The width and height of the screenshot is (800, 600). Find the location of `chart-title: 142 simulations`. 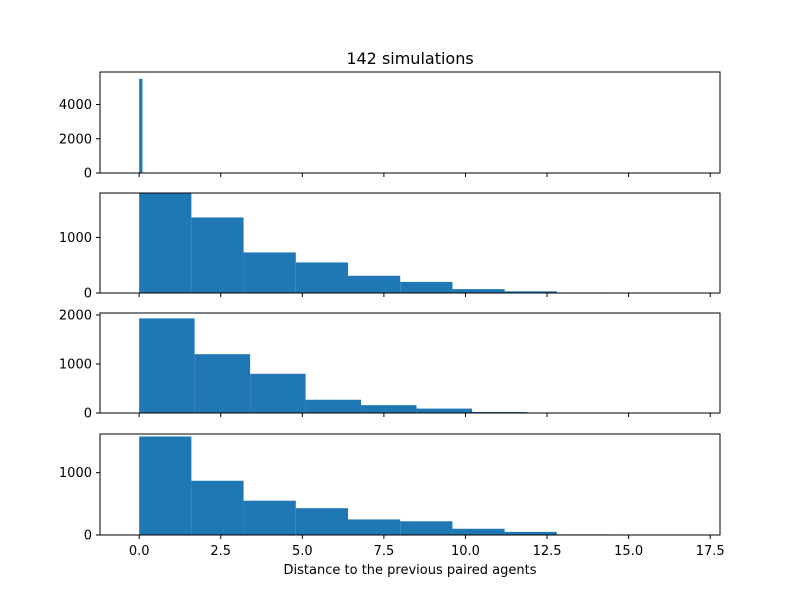

chart-title: 142 simulations is located at coordinates (409, 58).